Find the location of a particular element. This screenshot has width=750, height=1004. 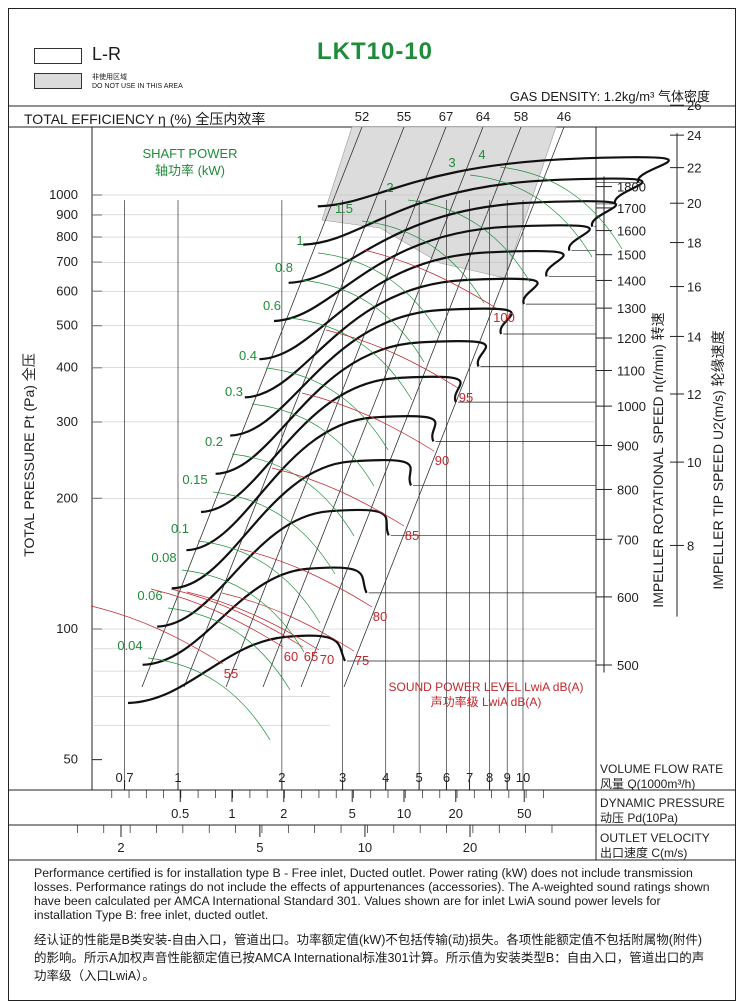

legend-not-usable-en: DO NOT USE IN THIS AREA is located at coordinates (137, 86).